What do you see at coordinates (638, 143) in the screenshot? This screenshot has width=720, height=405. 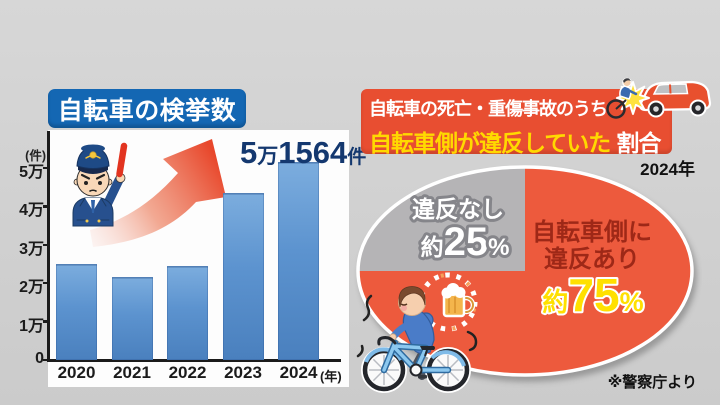 I see `pie-title-rest: 割合` at bounding box center [638, 143].